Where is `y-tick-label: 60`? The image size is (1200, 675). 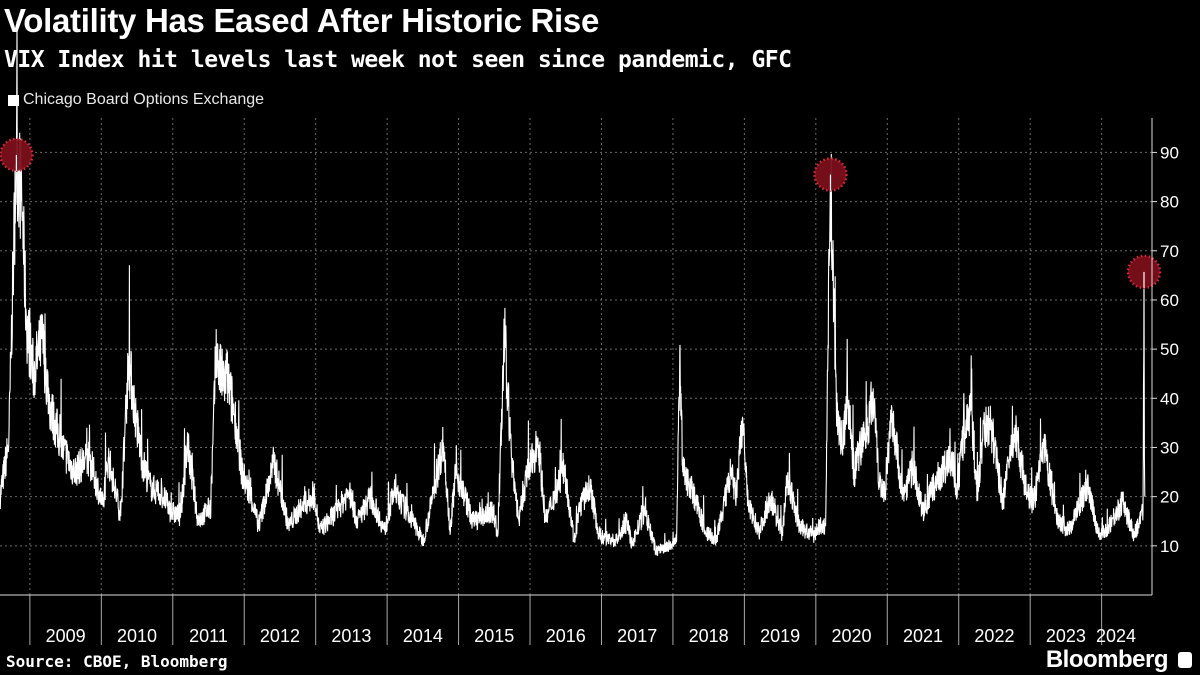
y-tick-label: 60 is located at coordinates (1169, 300).